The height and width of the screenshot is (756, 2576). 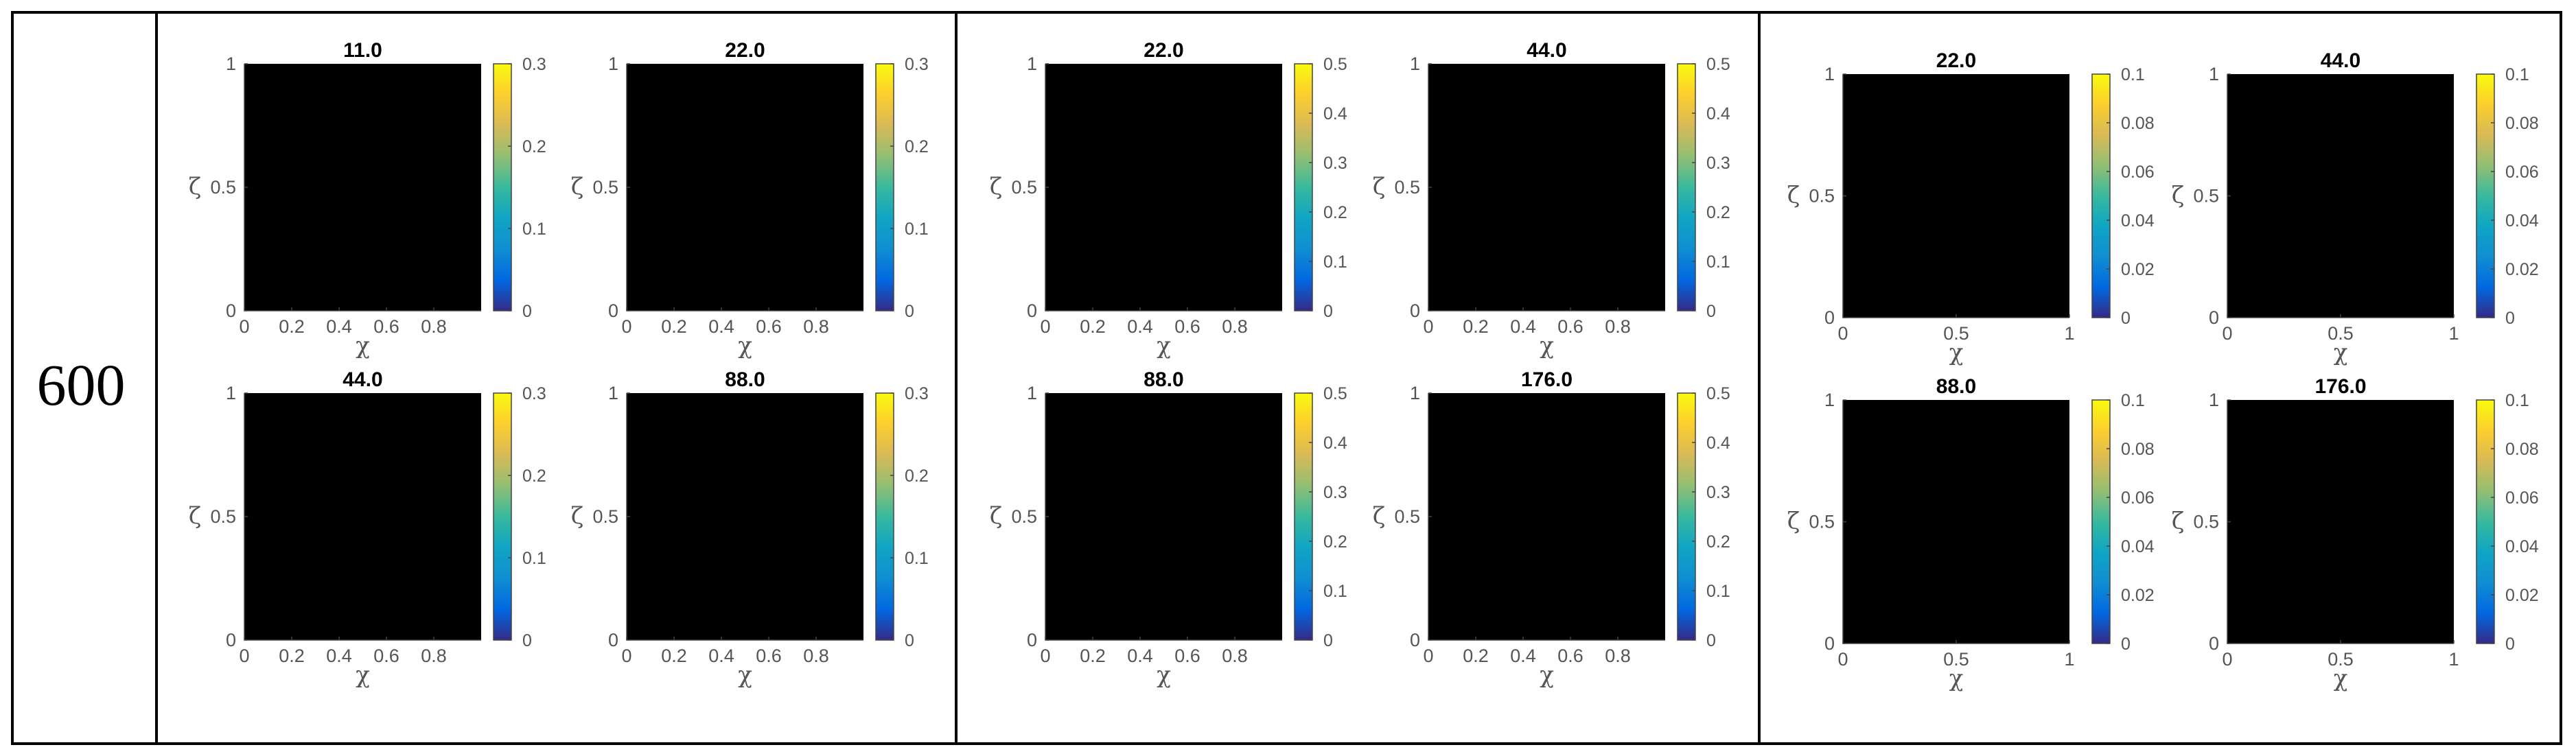 What do you see at coordinates (1570, 326) in the screenshot?
I see `x-tick-label: 0.6` at bounding box center [1570, 326].